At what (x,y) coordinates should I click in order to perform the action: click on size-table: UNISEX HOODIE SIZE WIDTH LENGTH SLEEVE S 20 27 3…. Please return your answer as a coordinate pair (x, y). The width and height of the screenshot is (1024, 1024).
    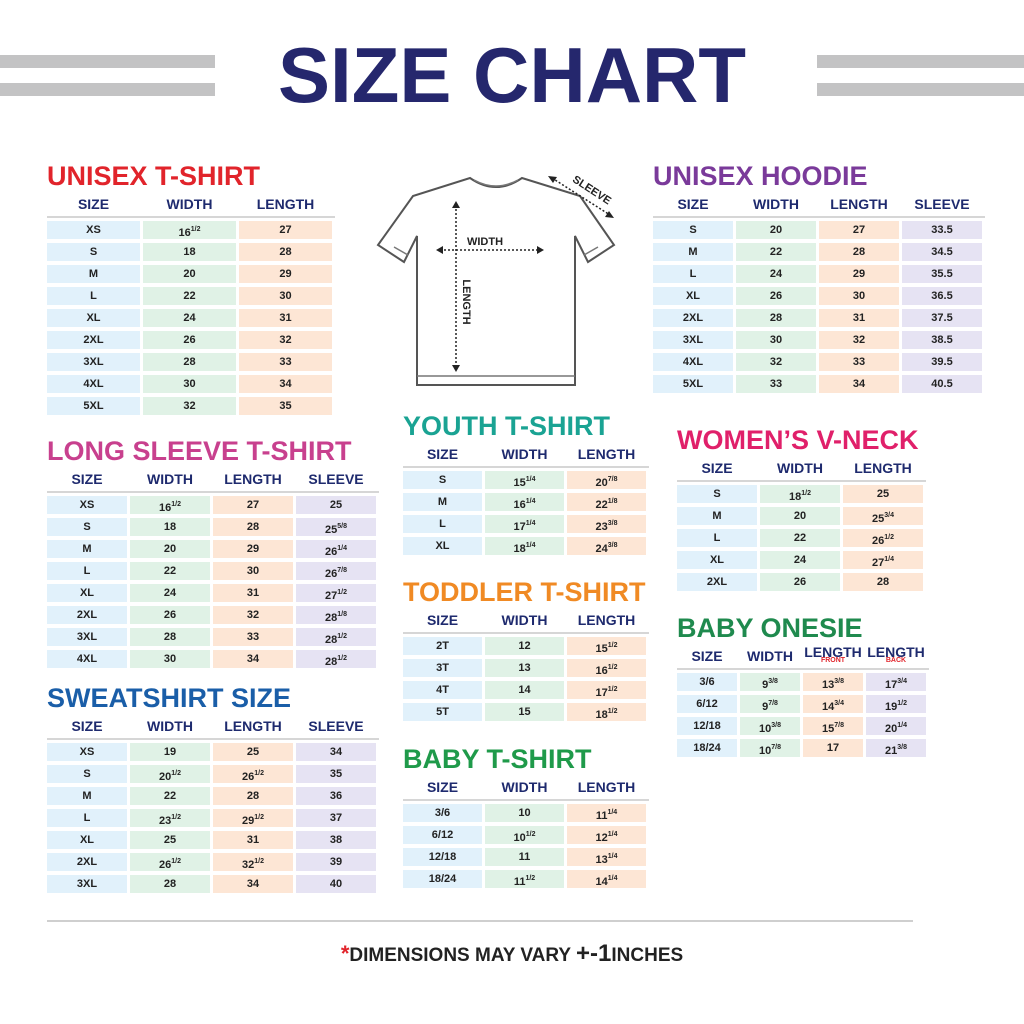
    Looking at the image, I should click on (819, 278).